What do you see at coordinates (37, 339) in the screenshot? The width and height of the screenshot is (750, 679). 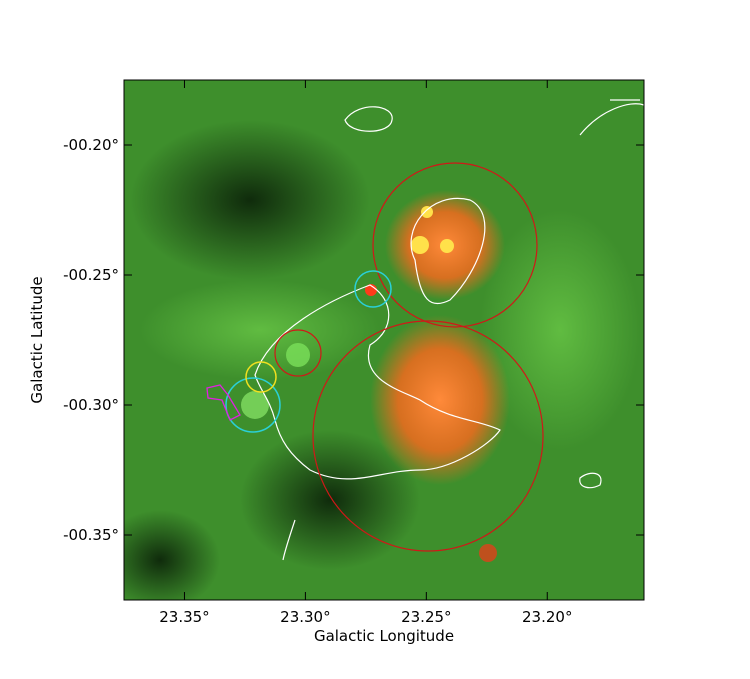 I see `y-axis-label: Galactic Latitude` at bounding box center [37, 339].